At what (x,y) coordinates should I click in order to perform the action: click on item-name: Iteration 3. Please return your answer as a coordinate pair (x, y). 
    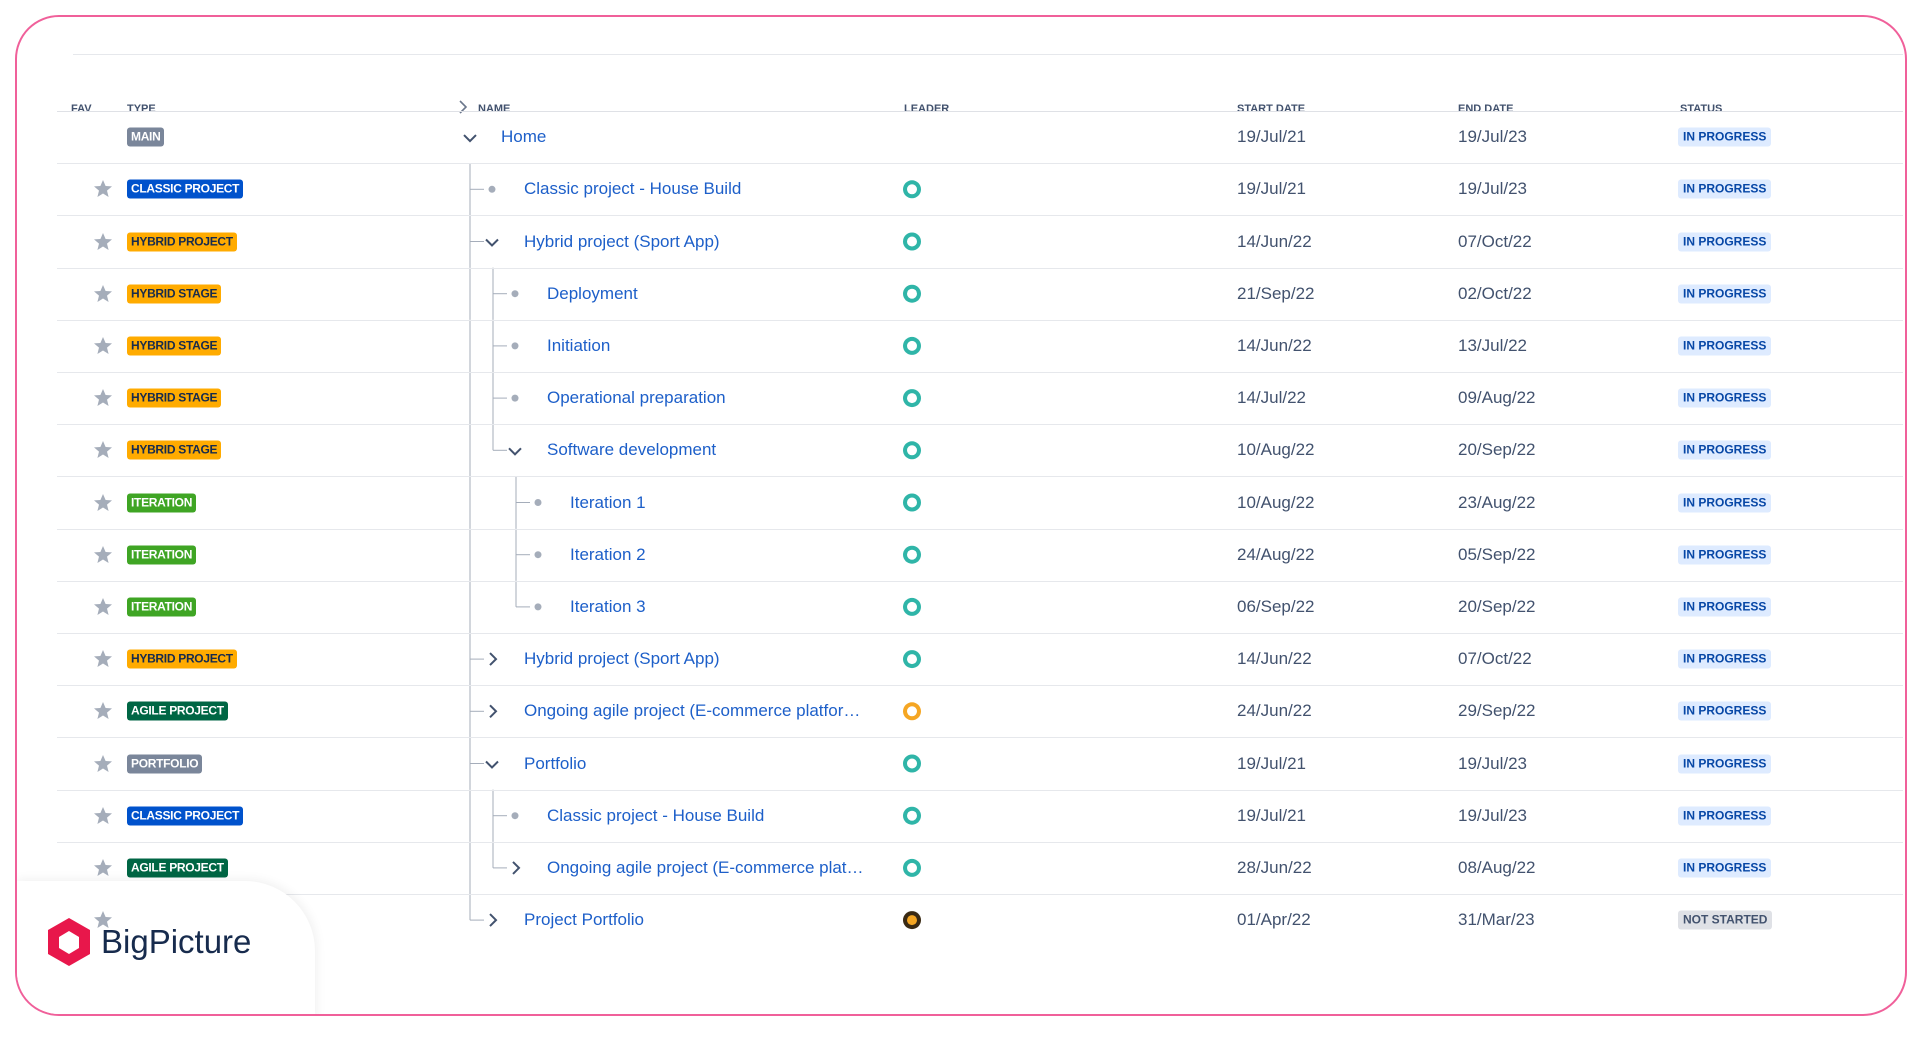
    Looking at the image, I should click on (608, 606).